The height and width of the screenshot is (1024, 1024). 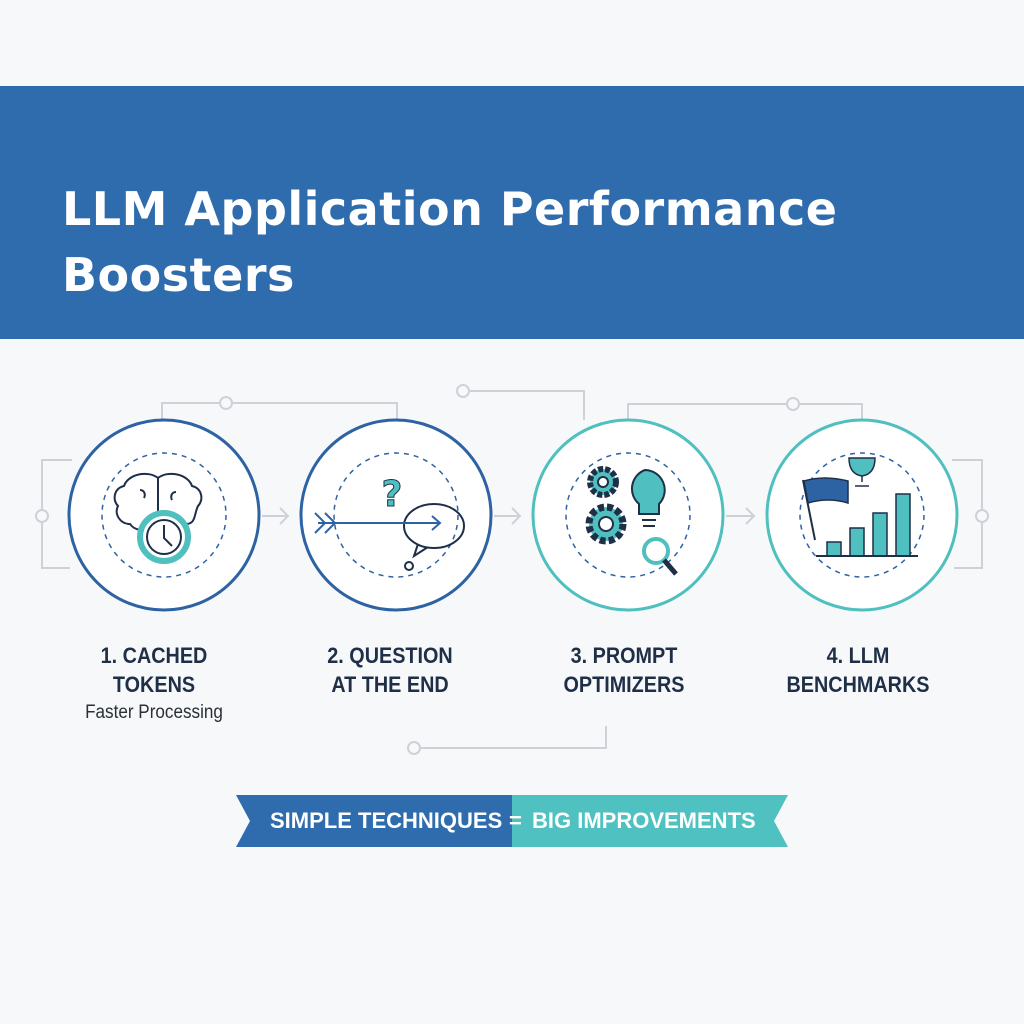 What do you see at coordinates (390, 670) in the screenshot?
I see `step-2-label: 2. QUESTION AT THE END` at bounding box center [390, 670].